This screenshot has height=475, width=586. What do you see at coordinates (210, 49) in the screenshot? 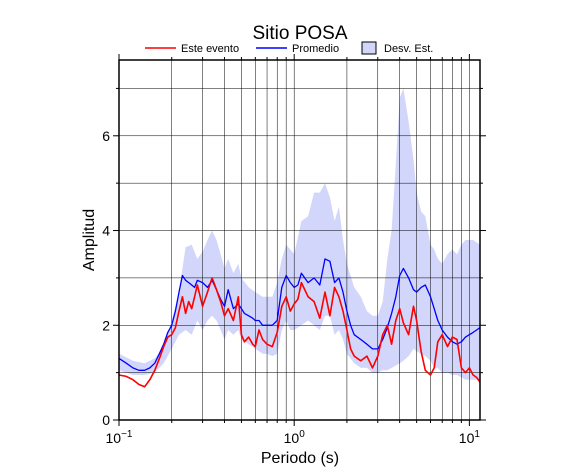
I see `legend-label: Este evento` at bounding box center [210, 49].